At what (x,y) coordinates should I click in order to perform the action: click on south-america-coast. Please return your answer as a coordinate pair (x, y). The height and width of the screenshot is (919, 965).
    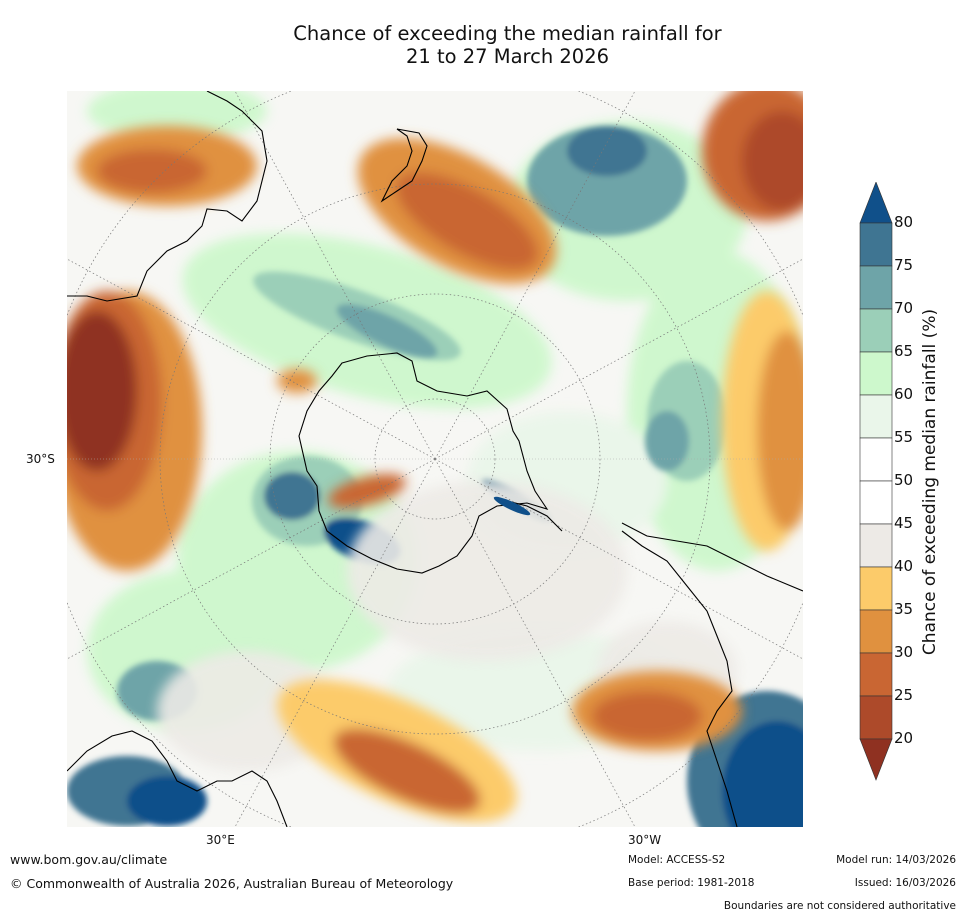
    Looking at the image, I should click on (712, 674).